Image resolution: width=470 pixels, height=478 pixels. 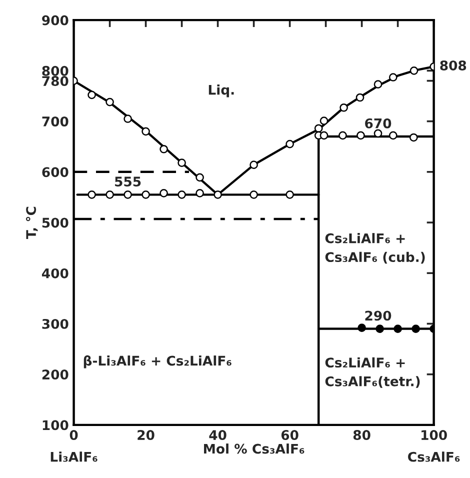 I want to click on annotation: 555, so click(x=128, y=181).